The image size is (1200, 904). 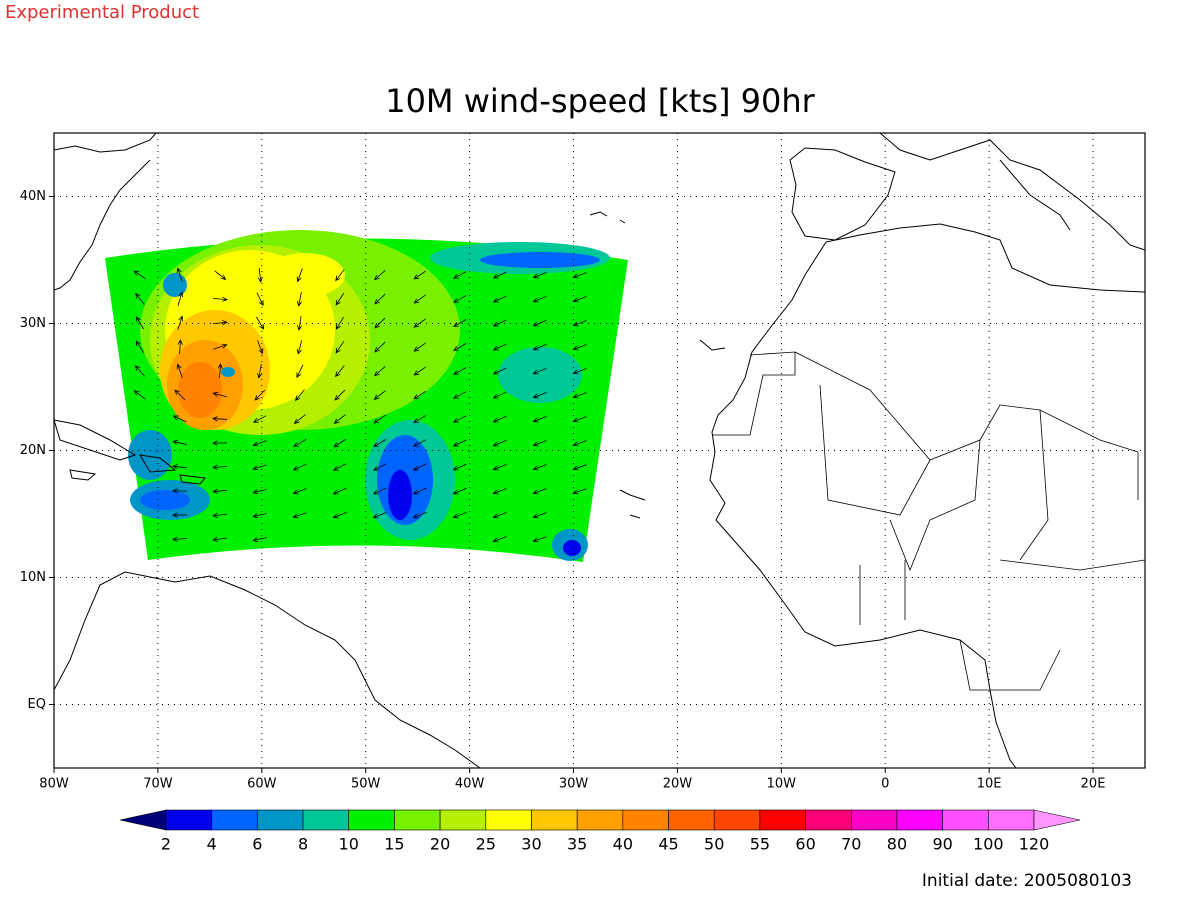 I want to click on colorbar-label: 45, so click(x=668, y=844).